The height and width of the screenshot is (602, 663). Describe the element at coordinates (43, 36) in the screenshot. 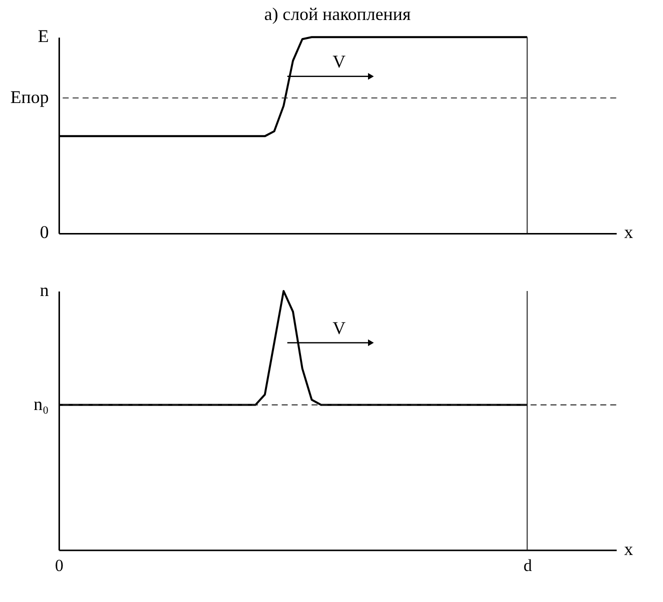

I see `text: E` at that location.